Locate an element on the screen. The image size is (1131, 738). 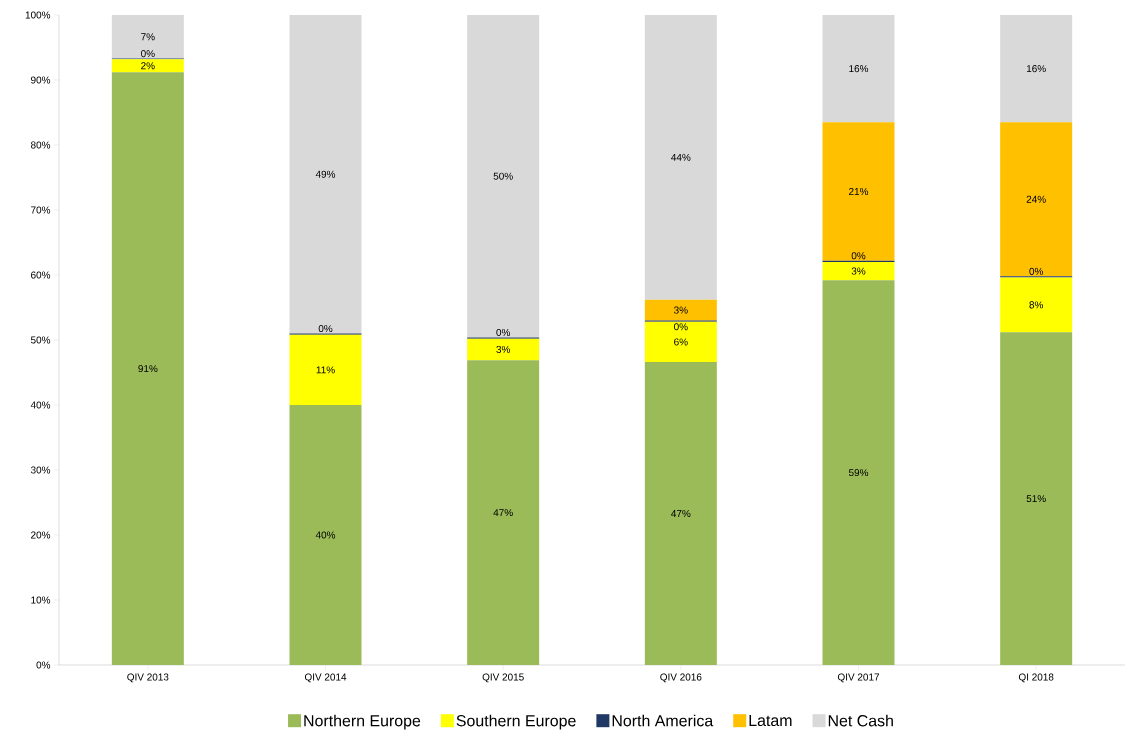
x-tick-label: QIV 2017 is located at coordinates (858, 678).